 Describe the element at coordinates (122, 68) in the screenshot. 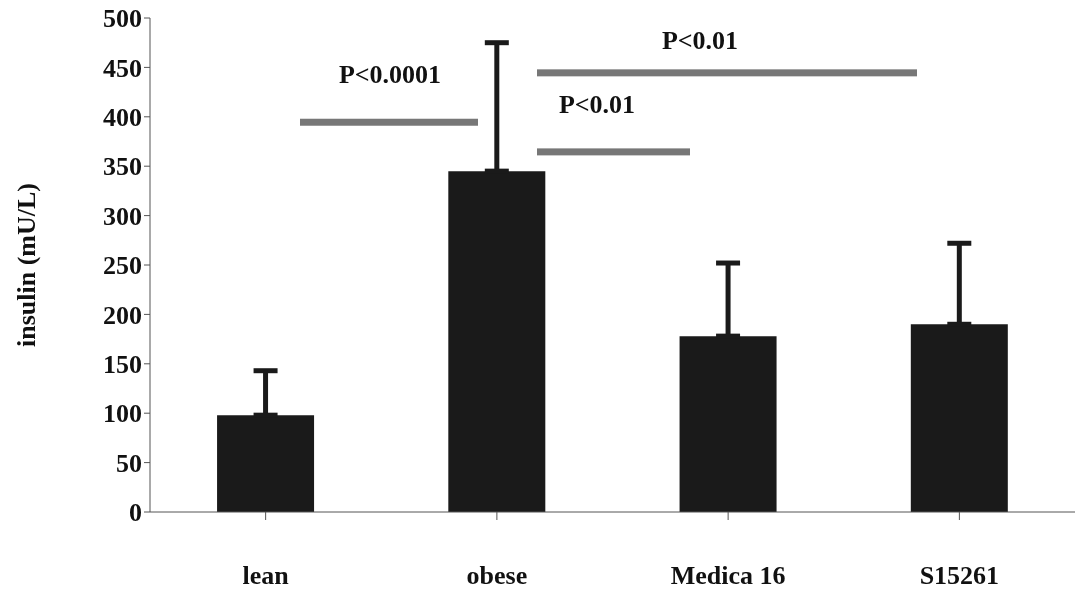

I see `y-tick-label: 450` at that location.